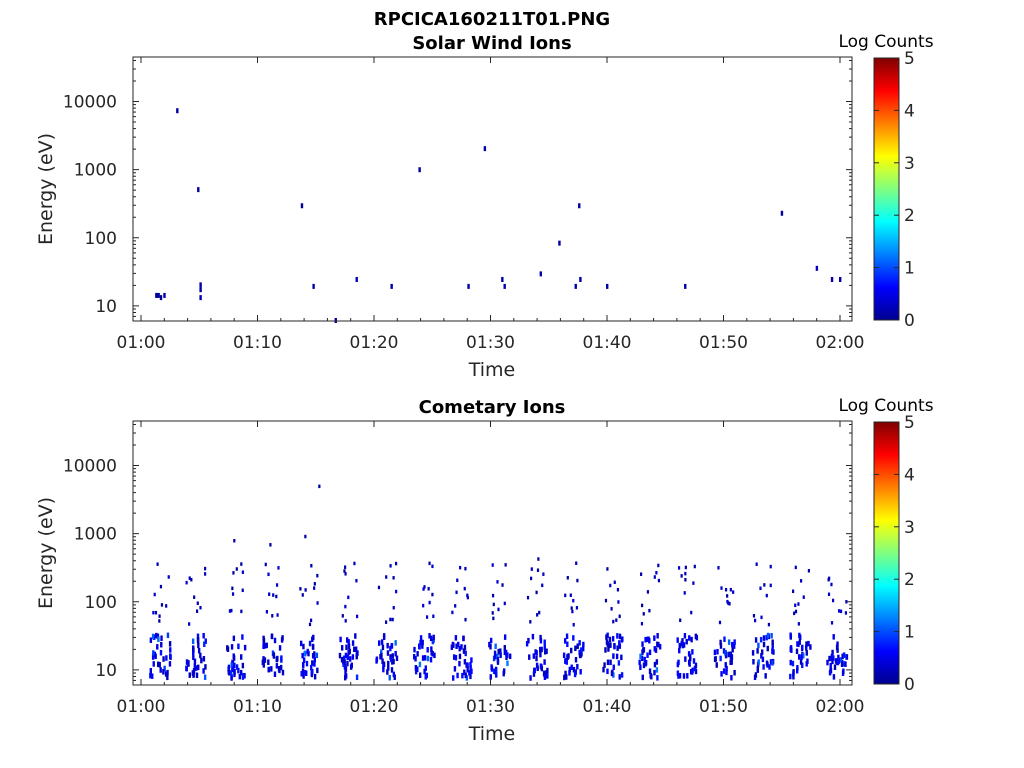  What do you see at coordinates (492, 370) in the screenshot?
I see `xlabel-solar-wind: Time` at bounding box center [492, 370].